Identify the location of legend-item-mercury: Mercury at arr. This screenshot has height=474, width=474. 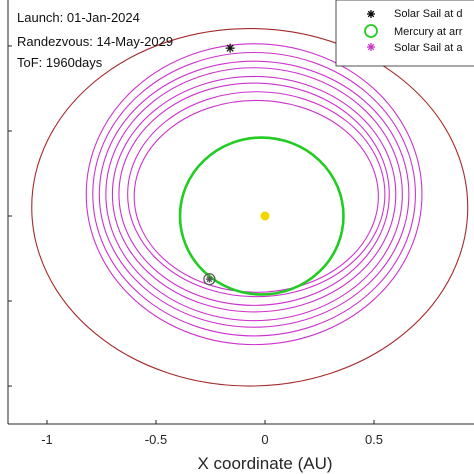
(413, 31).